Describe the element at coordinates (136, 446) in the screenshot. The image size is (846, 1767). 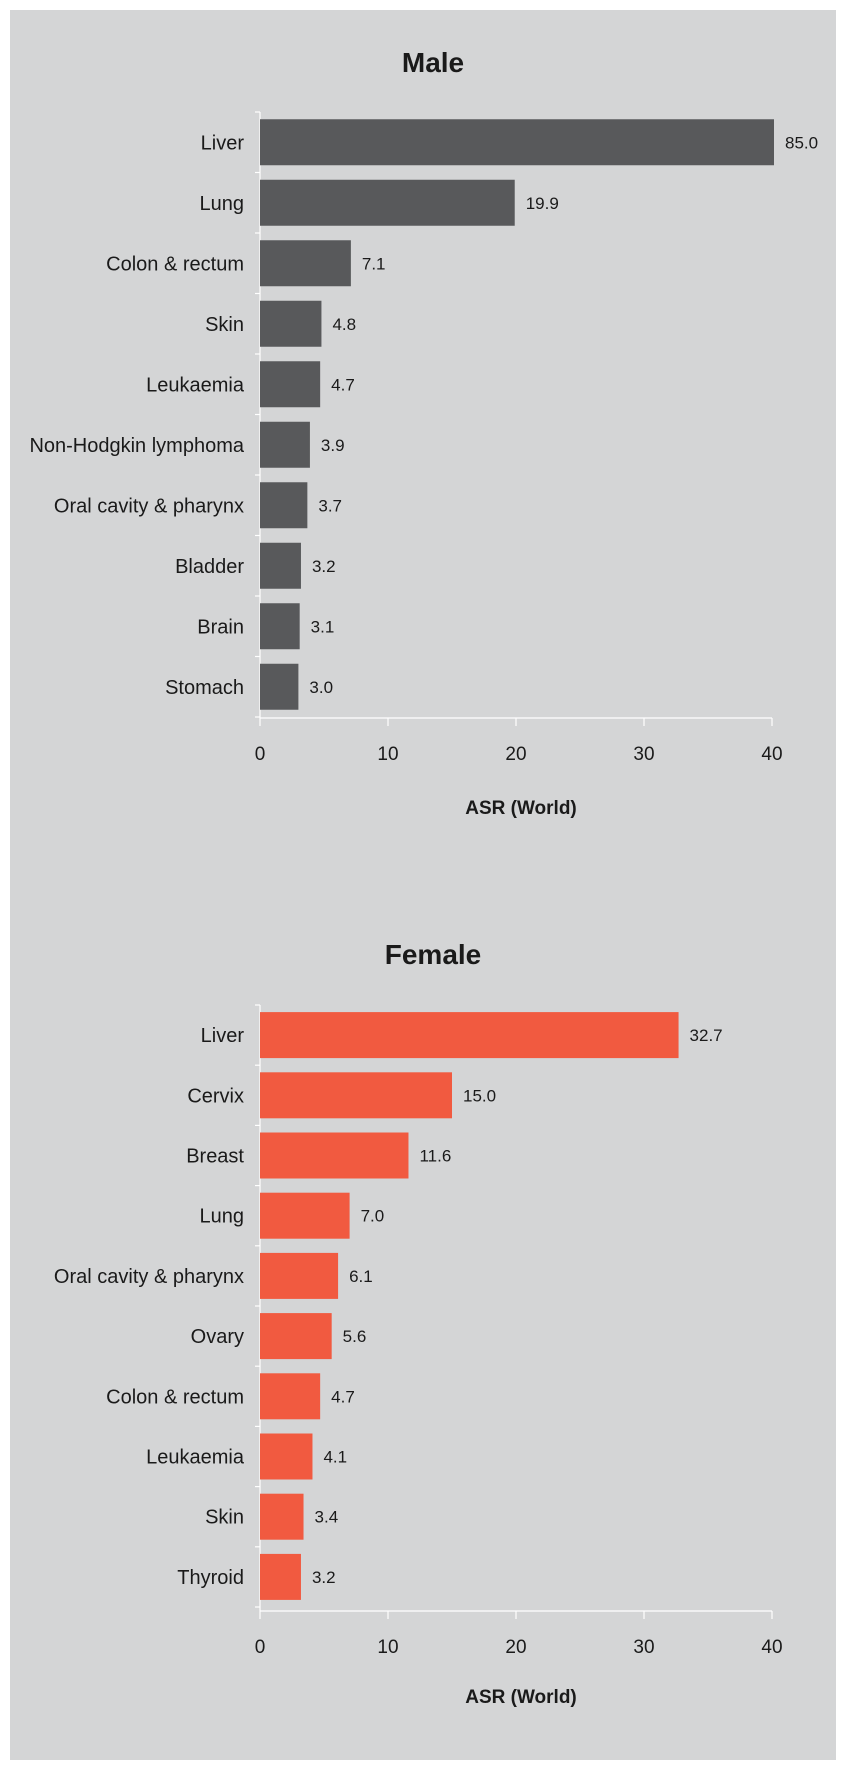
I see `male-category-label: Non-Hodgkin lymphoma` at that location.